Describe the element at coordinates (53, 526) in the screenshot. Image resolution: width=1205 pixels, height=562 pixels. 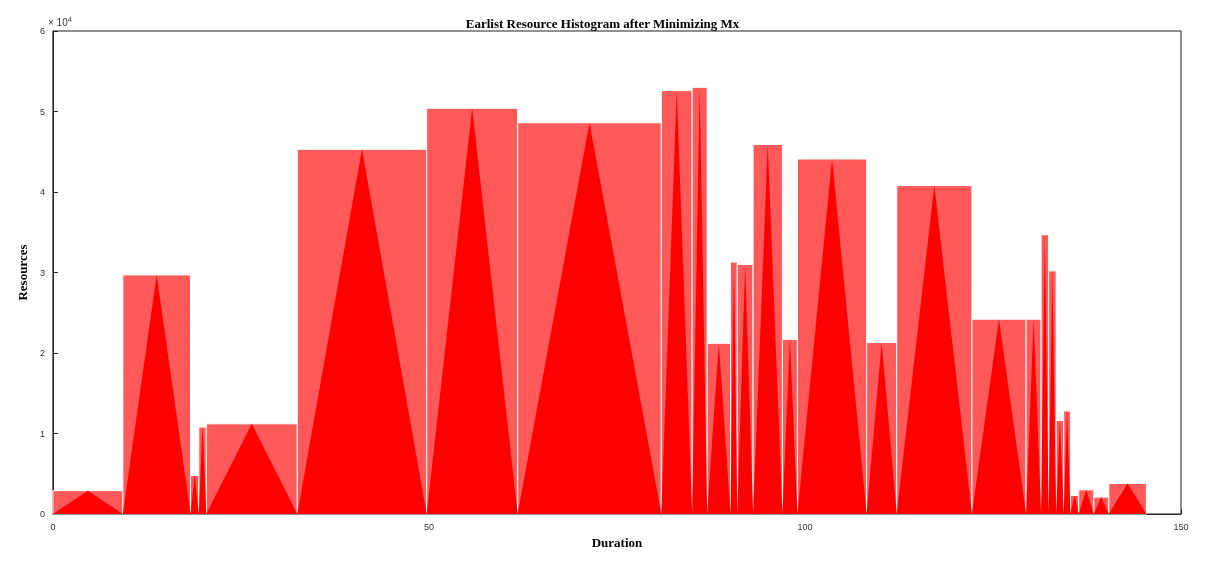
I see `x-tick-label: 0` at that location.